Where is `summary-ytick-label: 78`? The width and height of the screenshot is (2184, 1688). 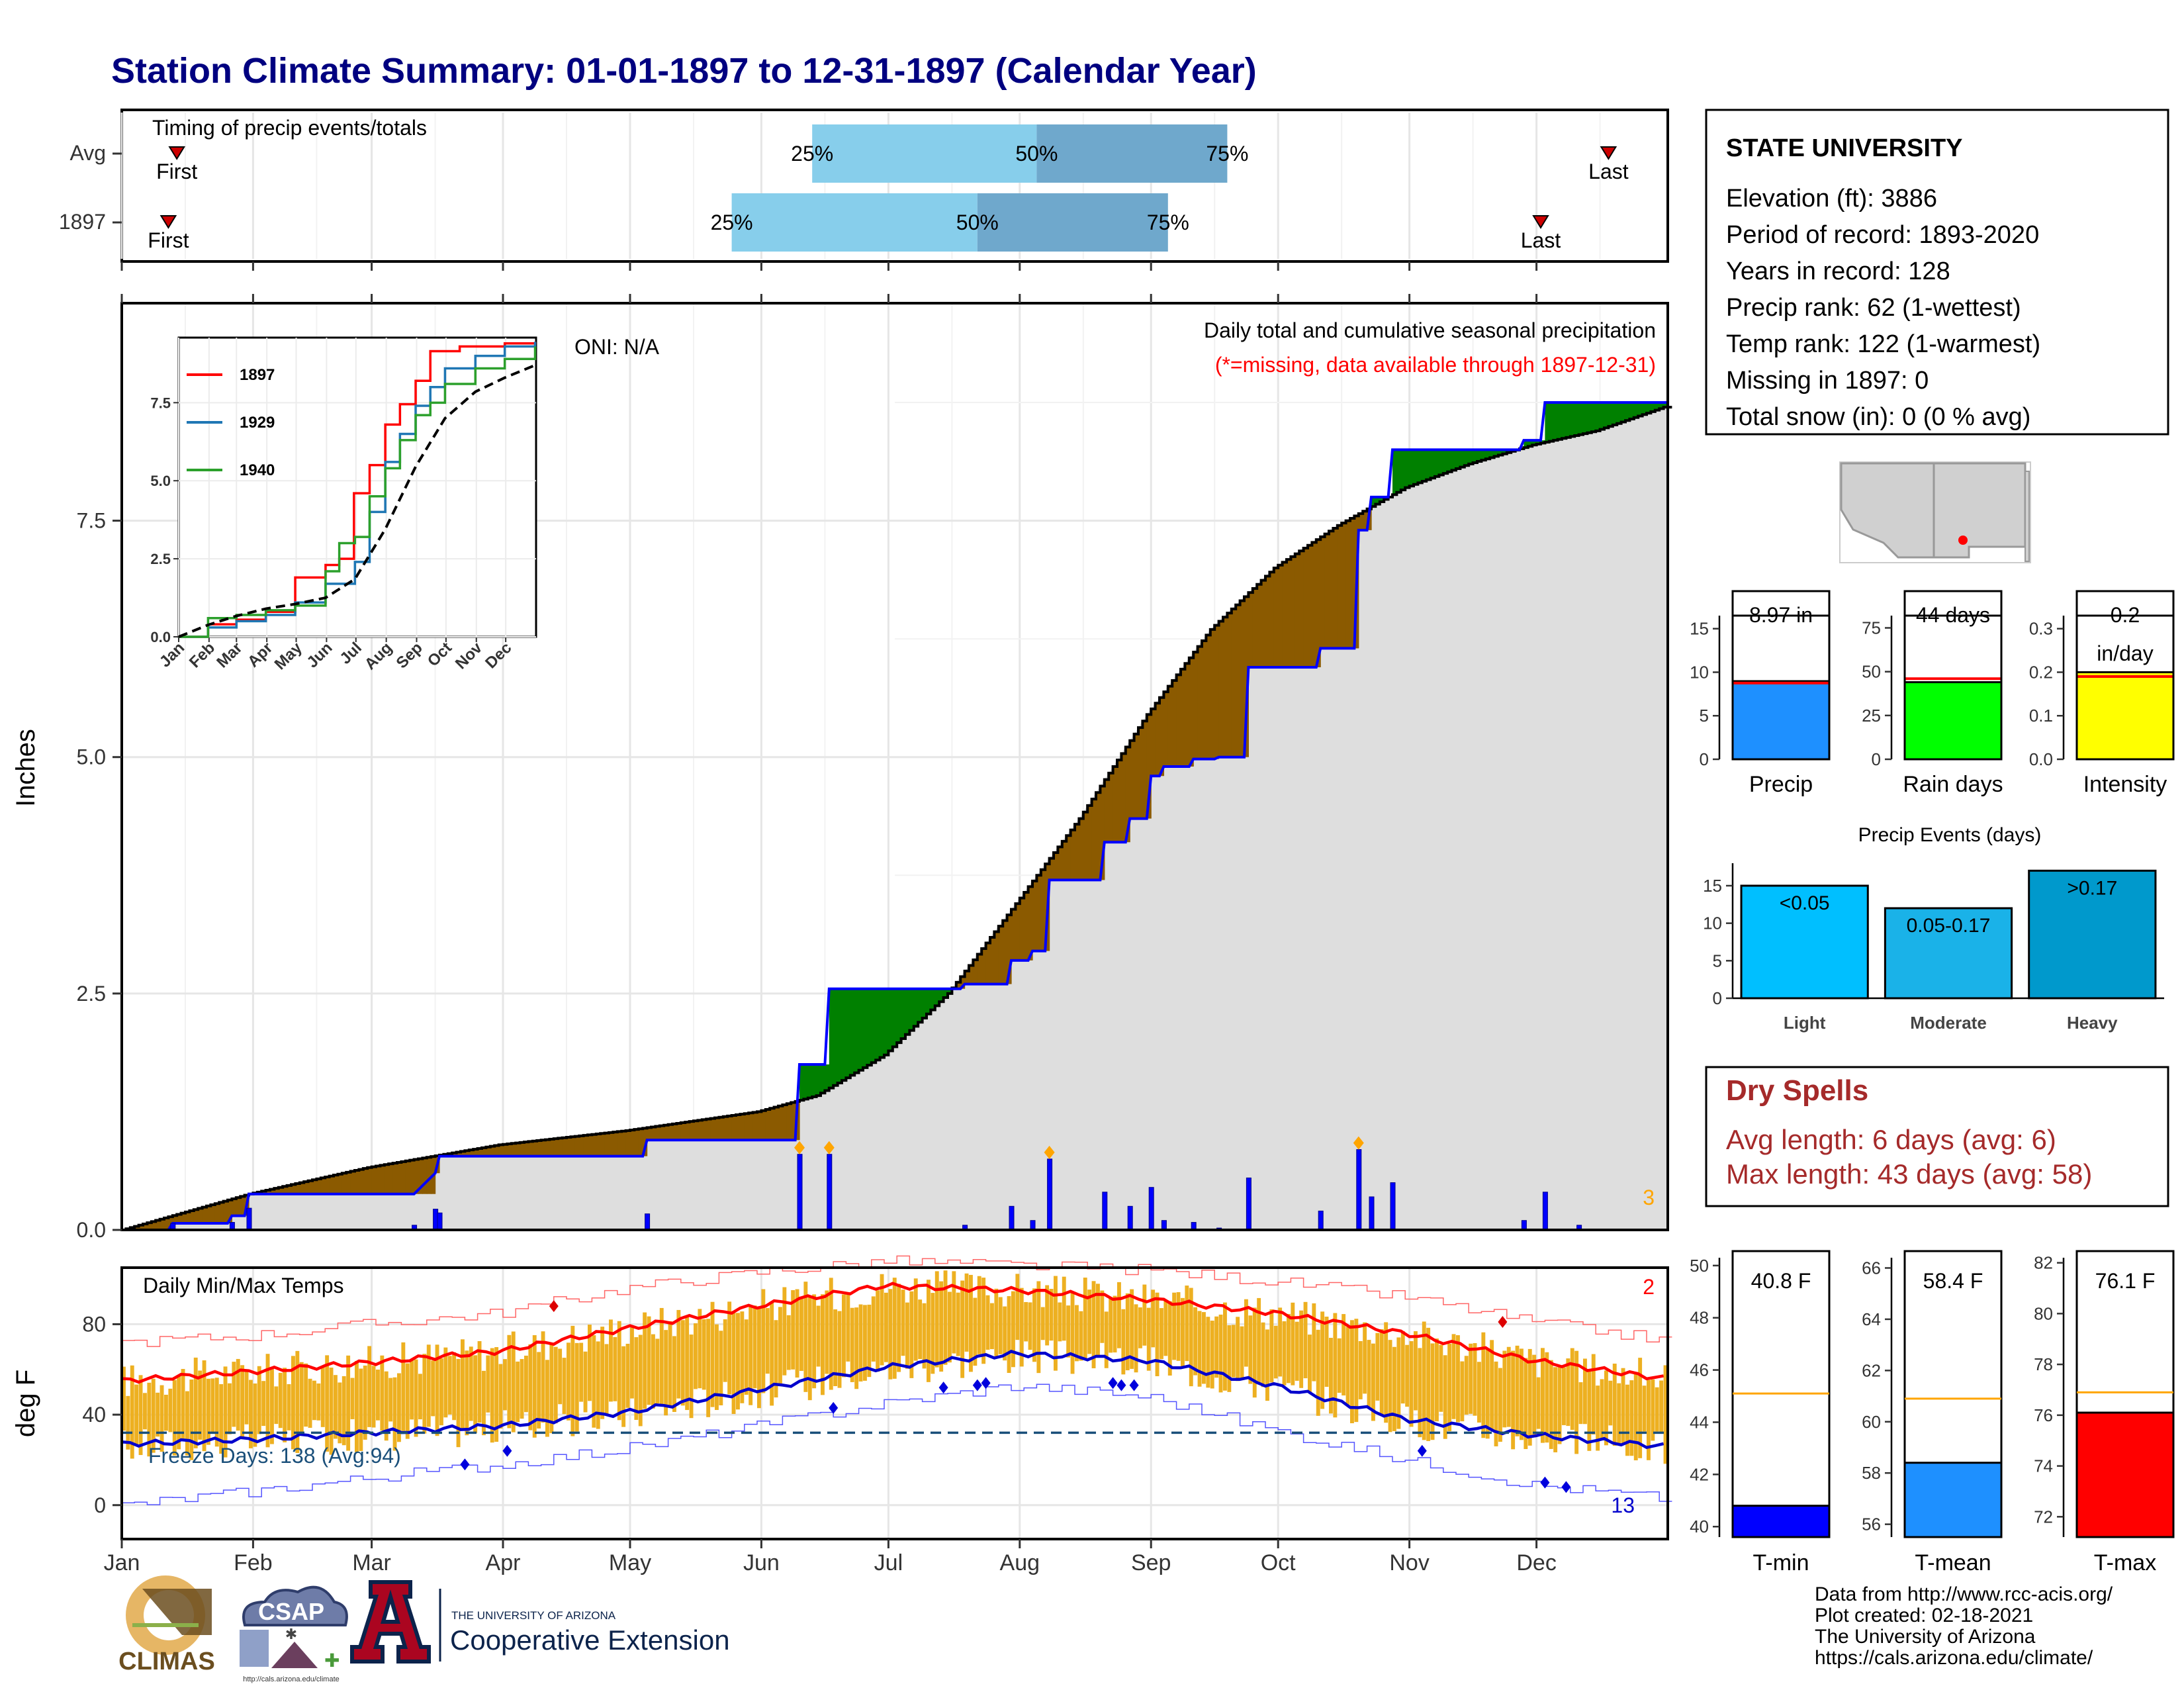 summary-ytick-label: 78 is located at coordinates (2043, 1364).